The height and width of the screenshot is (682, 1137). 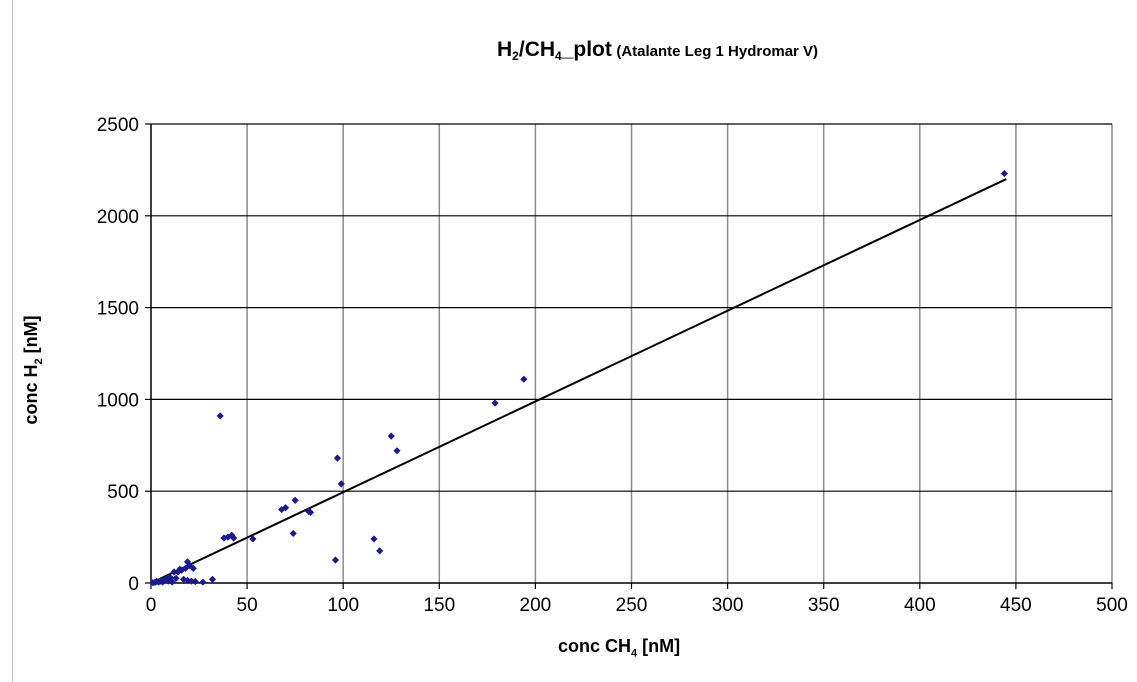 What do you see at coordinates (133, 584) in the screenshot?
I see `y-tick-label: 0` at bounding box center [133, 584].